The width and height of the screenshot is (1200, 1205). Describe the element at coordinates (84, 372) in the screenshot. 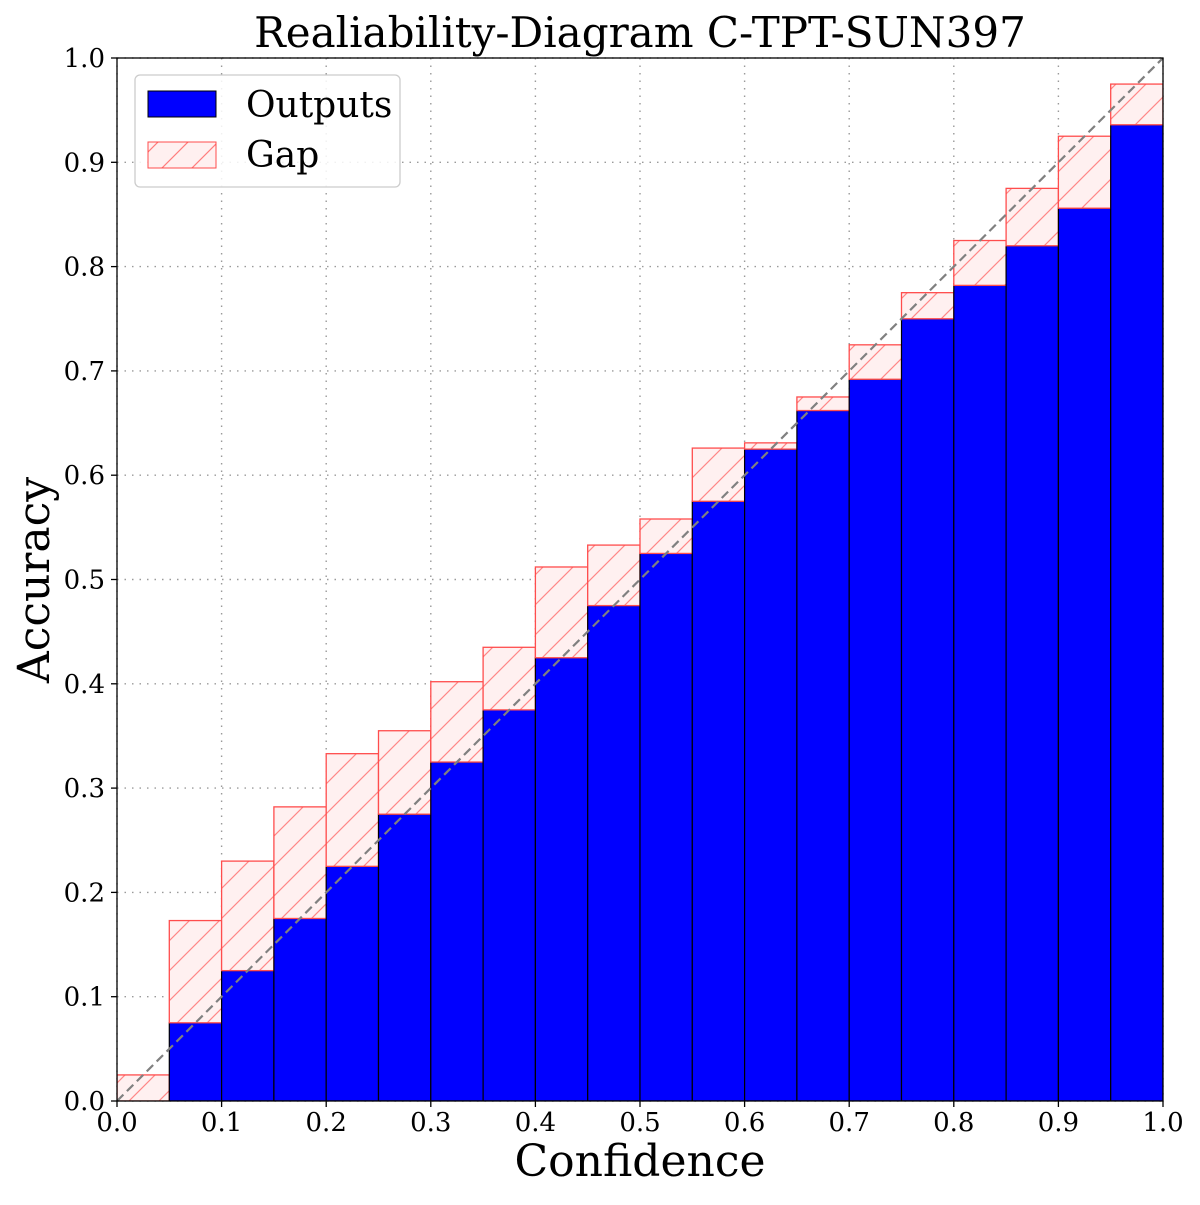

I see `y-tick-label: 0.7` at that location.